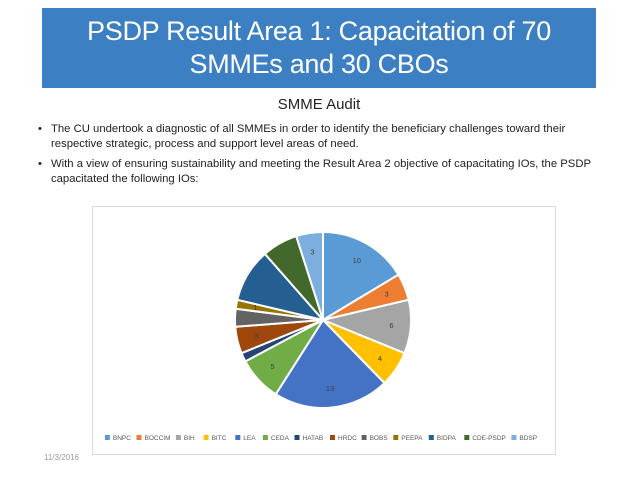 Image resolution: width=638 pixels, height=479 pixels. What do you see at coordinates (309, 275) in the screenshot?
I see `pie-slice-bdsp` at bounding box center [309, 275].